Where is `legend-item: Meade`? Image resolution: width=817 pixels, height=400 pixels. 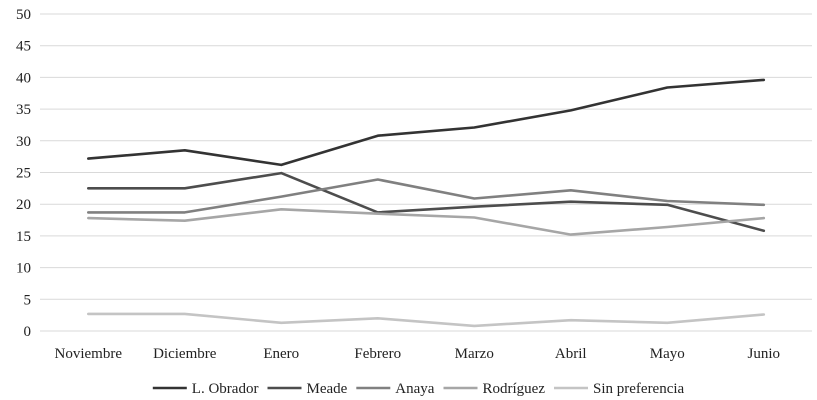 legend-item: Meade is located at coordinates (307, 389).